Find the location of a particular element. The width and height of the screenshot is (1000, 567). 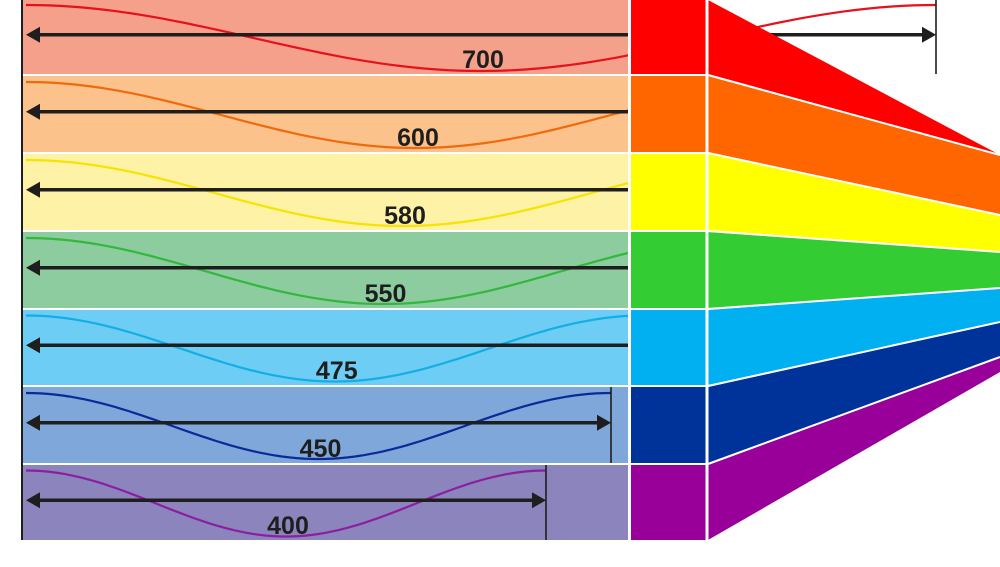

color-swatches is located at coordinates (668, 270).